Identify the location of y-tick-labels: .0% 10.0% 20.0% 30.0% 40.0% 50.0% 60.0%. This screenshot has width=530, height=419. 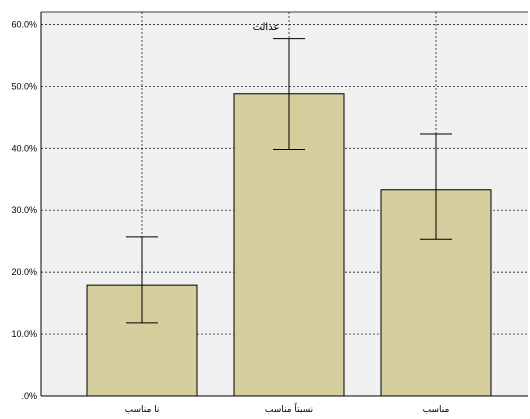
(24, 210).